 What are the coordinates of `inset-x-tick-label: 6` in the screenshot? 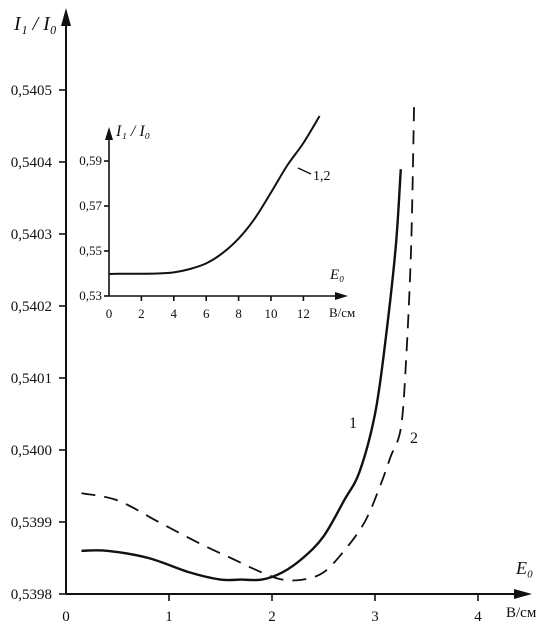 It's located at (206, 313).